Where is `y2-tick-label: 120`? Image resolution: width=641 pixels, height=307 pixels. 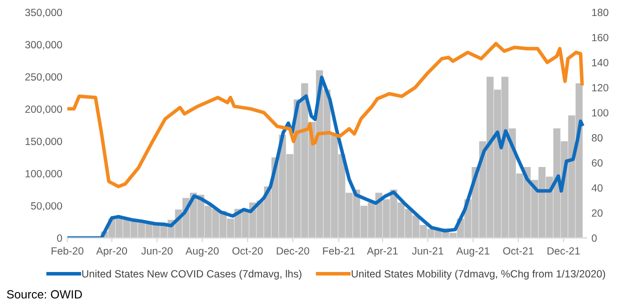 y2-tick-label: 120 is located at coordinates (600, 88).